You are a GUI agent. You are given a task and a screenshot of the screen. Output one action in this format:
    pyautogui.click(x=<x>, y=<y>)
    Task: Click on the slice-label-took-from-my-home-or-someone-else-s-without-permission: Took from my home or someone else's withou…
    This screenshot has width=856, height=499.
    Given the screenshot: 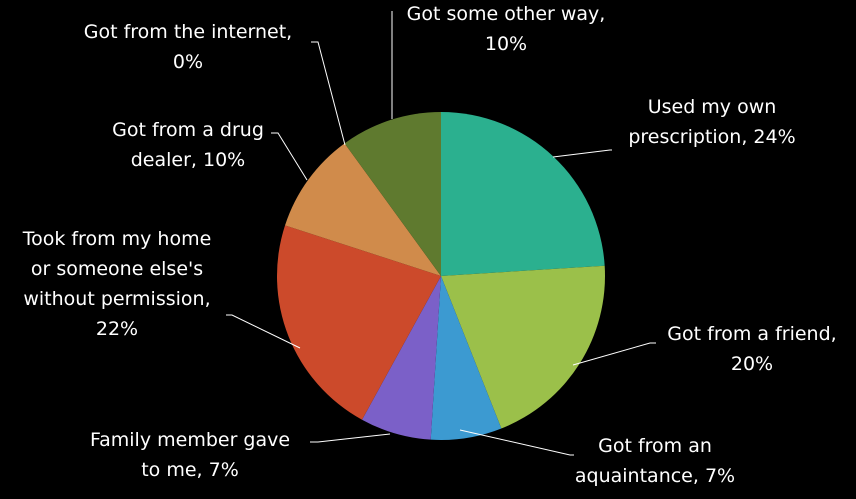 What is the action you would take?
    pyautogui.click(x=117, y=284)
    